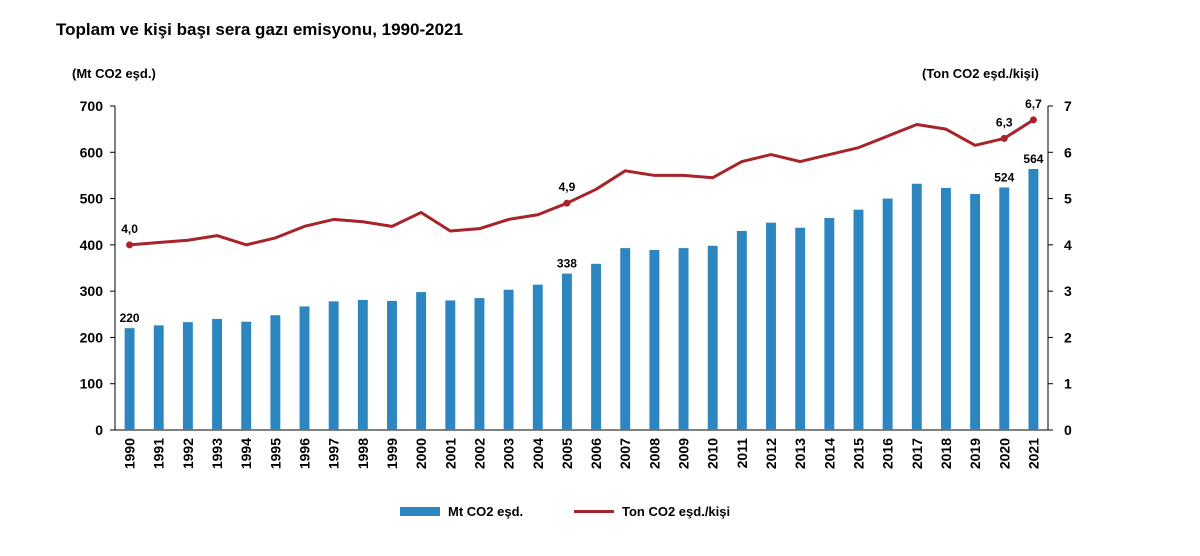 The image size is (1200, 556). I want to click on right-y-tick-label: 7, so click(1068, 106).